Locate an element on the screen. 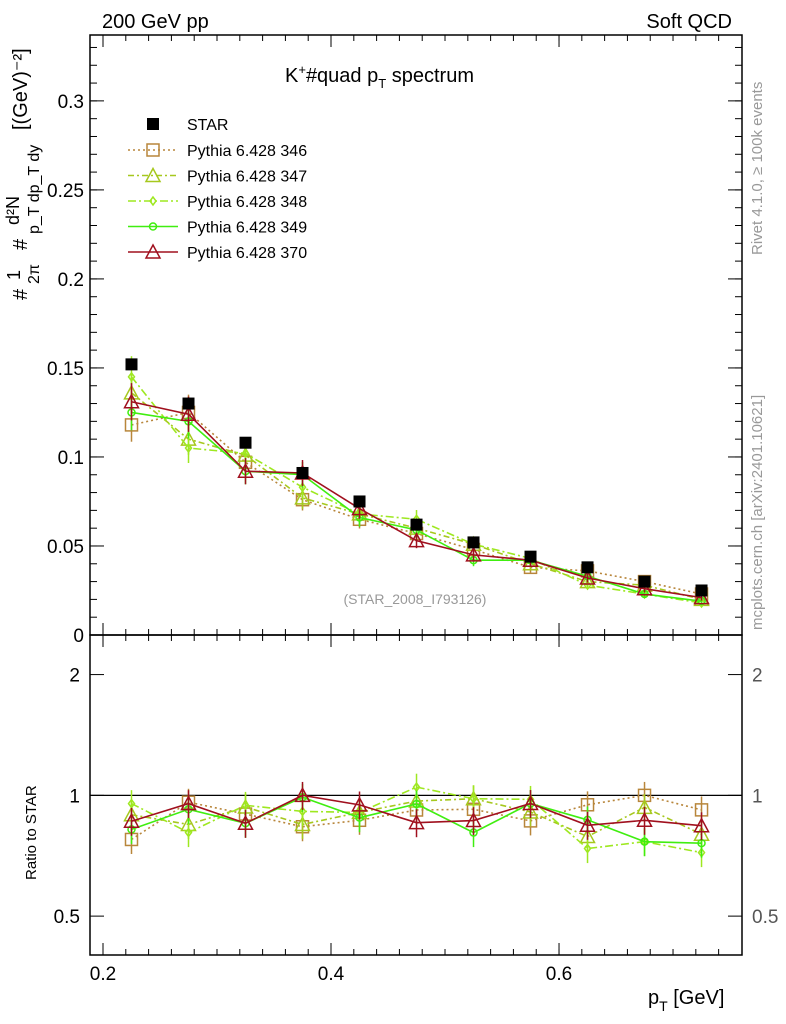 The width and height of the screenshot is (786, 1024). header-left: 200 GeV pp is located at coordinates (155, 22).